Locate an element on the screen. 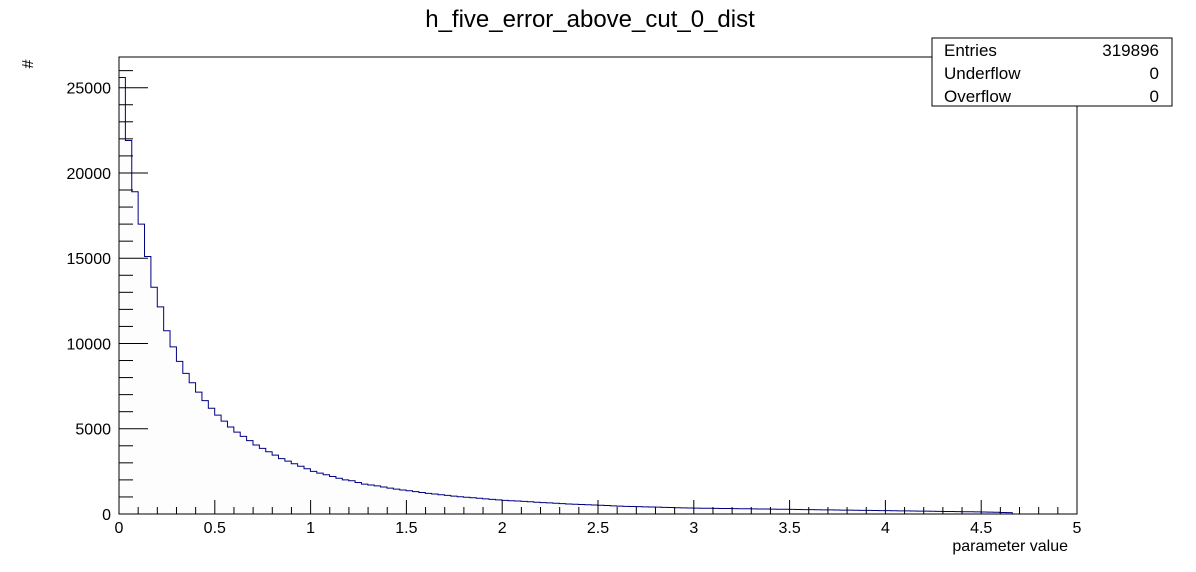 The image size is (1196, 572). y-tick-label: 15000 is located at coordinates (89, 259).